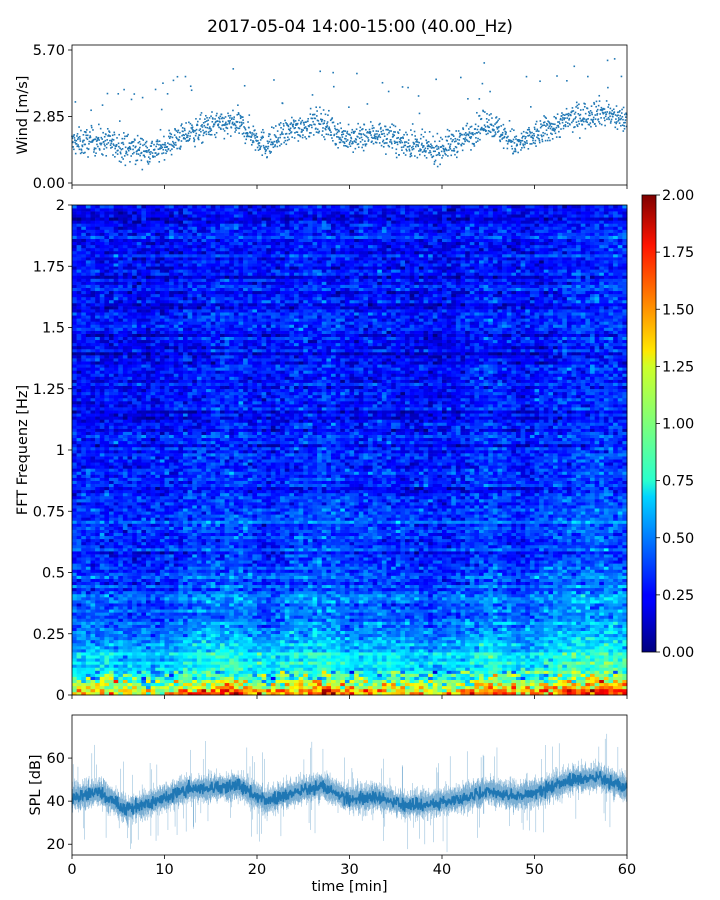  I want to click on y-tick-label: 2.85, so click(49, 118).